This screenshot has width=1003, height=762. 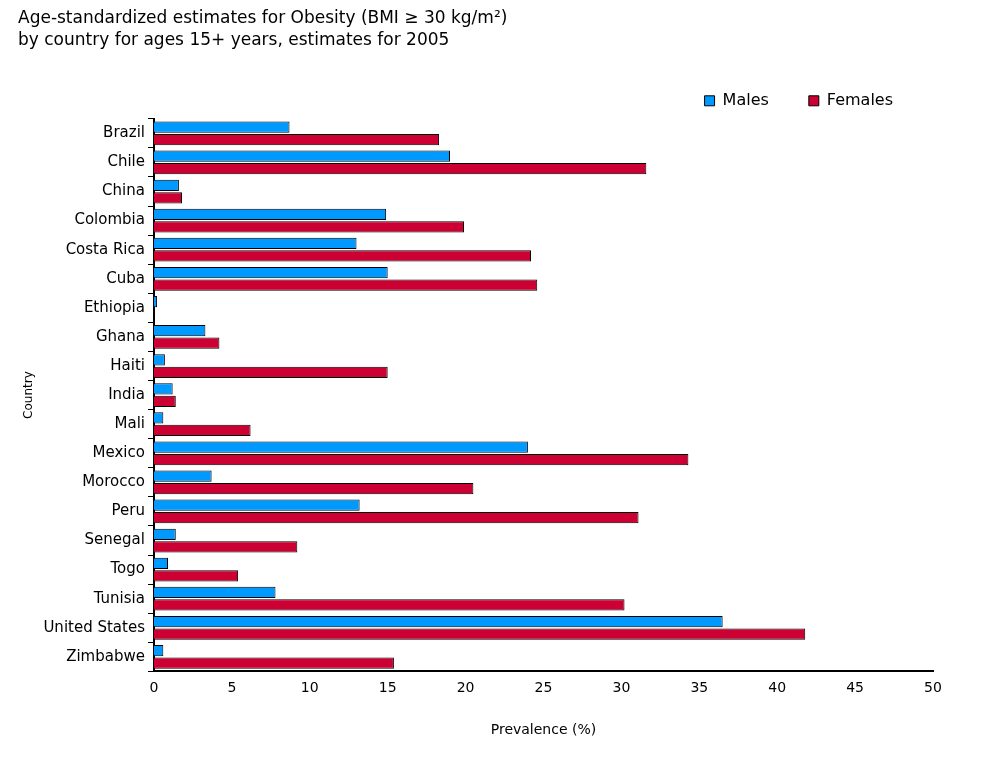 I want to click on y-tick-label: Ethiopia, so click(x=114, y=306).